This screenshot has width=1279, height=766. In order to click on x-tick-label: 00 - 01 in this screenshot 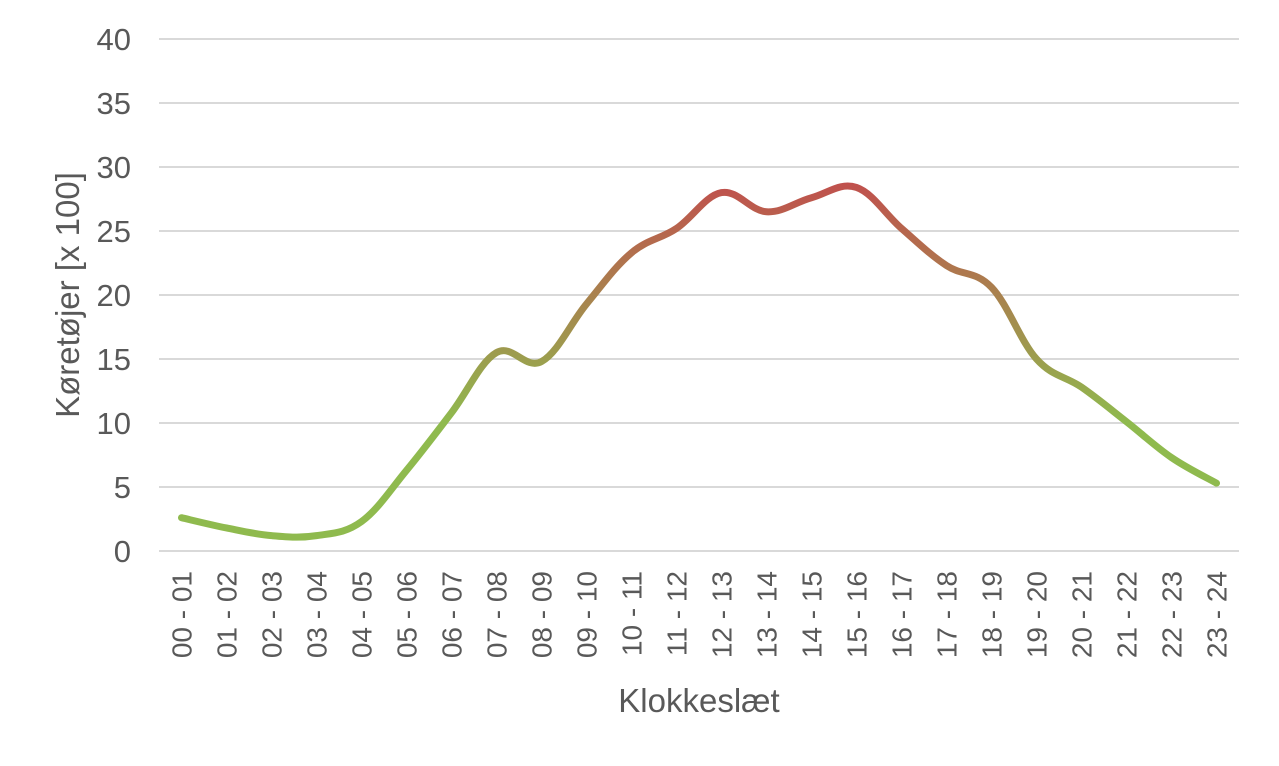, I will do `click(182, 614)`.